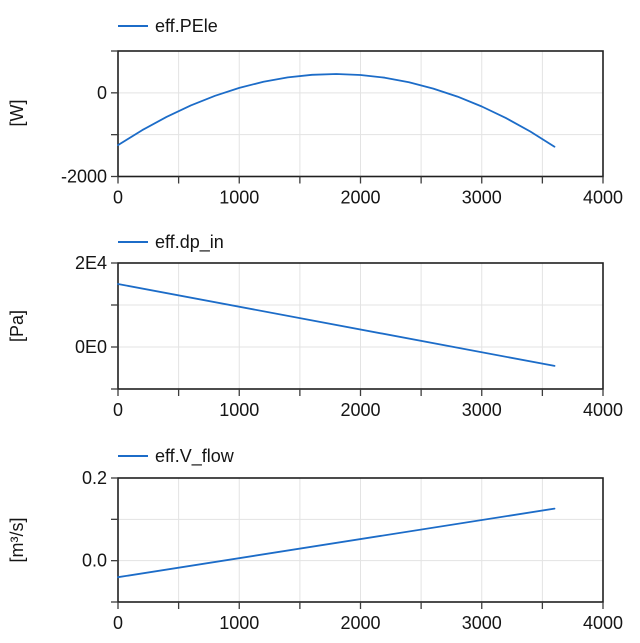  I want to click on legend-line-sample-v-flow, so click(133, 456).